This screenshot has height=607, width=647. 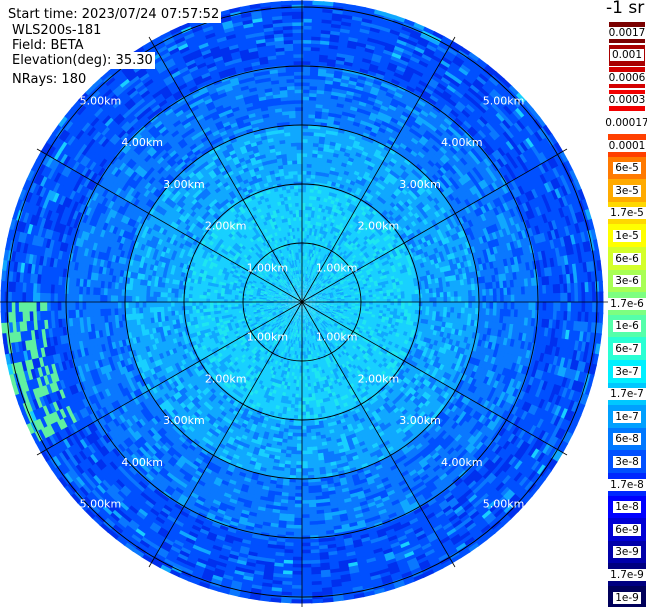 What do you see at coordinates (627, 485) in the screenshot?
I see `colorbar-label: 1.7e-8` at bounding box center [627, 485].